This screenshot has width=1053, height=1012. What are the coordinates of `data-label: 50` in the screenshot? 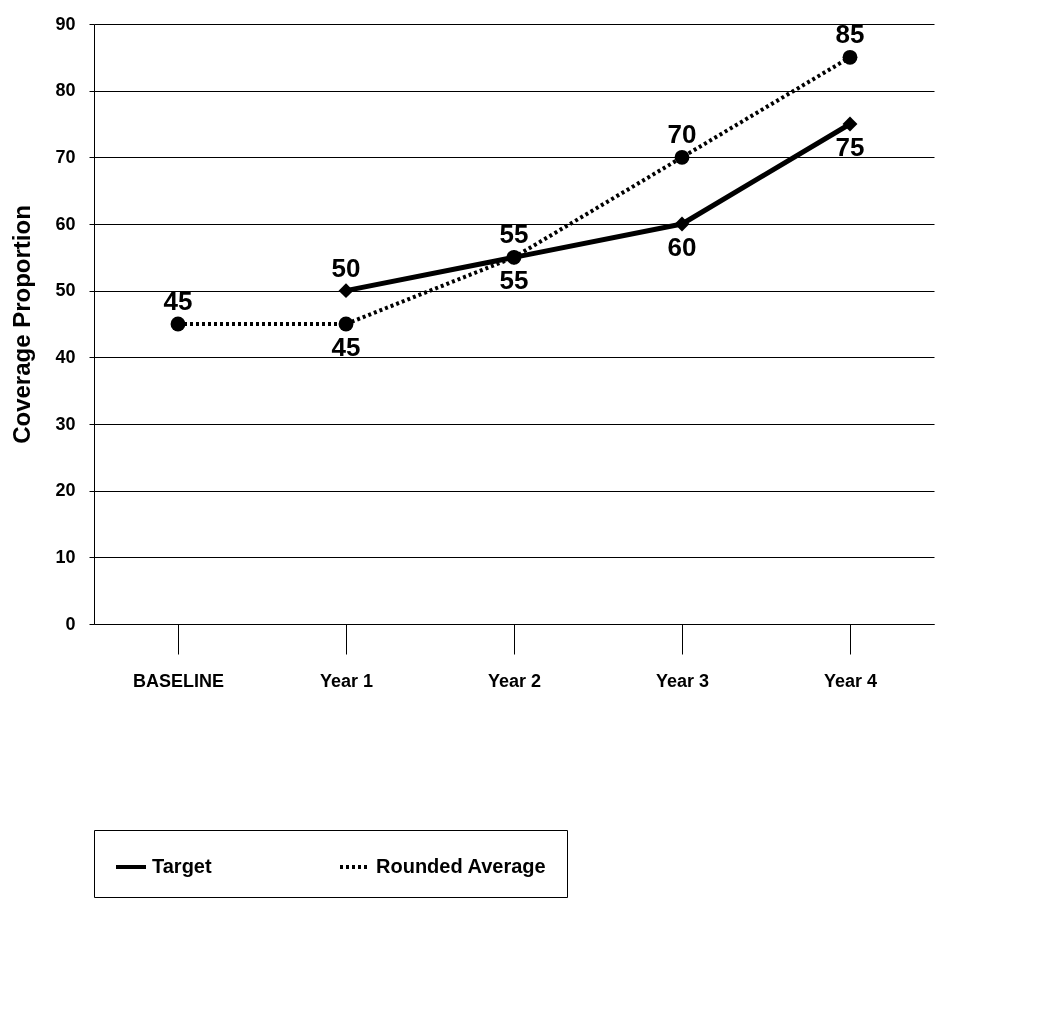 It's located at (346, 267).